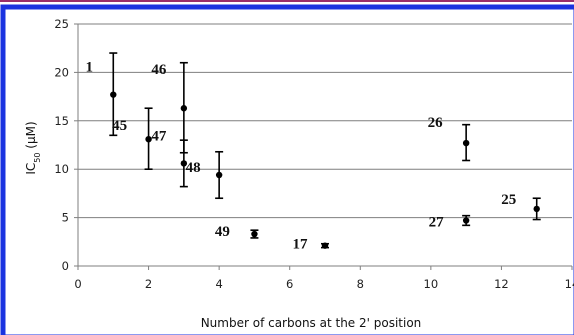 This screenshot has width=574, height=335. I want to click on x-tick-label-6: 6, so click(289, 284).